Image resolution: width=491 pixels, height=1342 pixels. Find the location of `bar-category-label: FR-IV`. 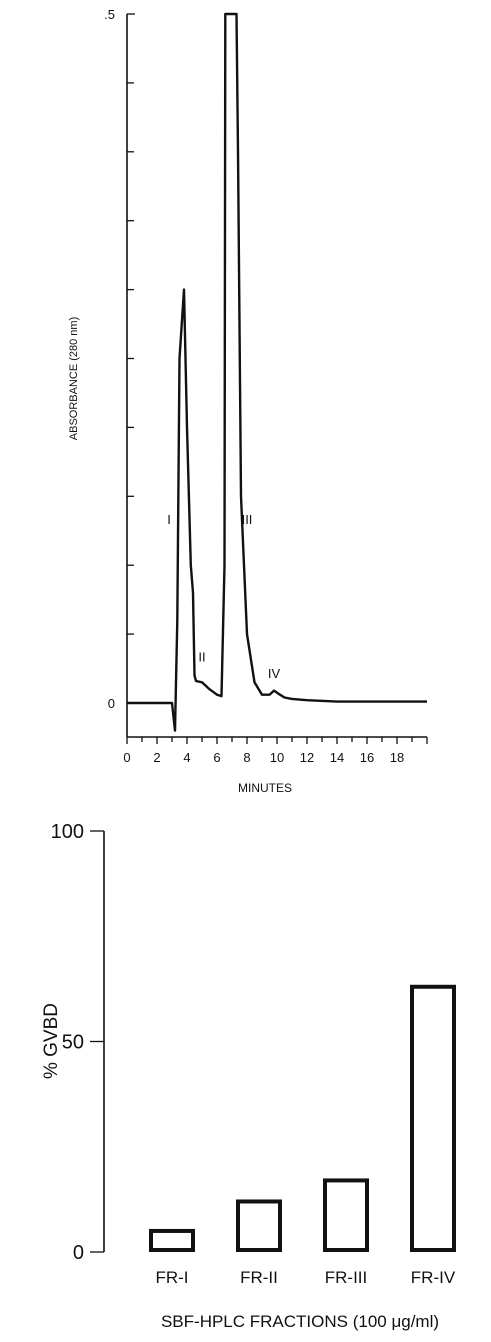

bar-category-label: FR-IV is located at coordinates (433, 1277).